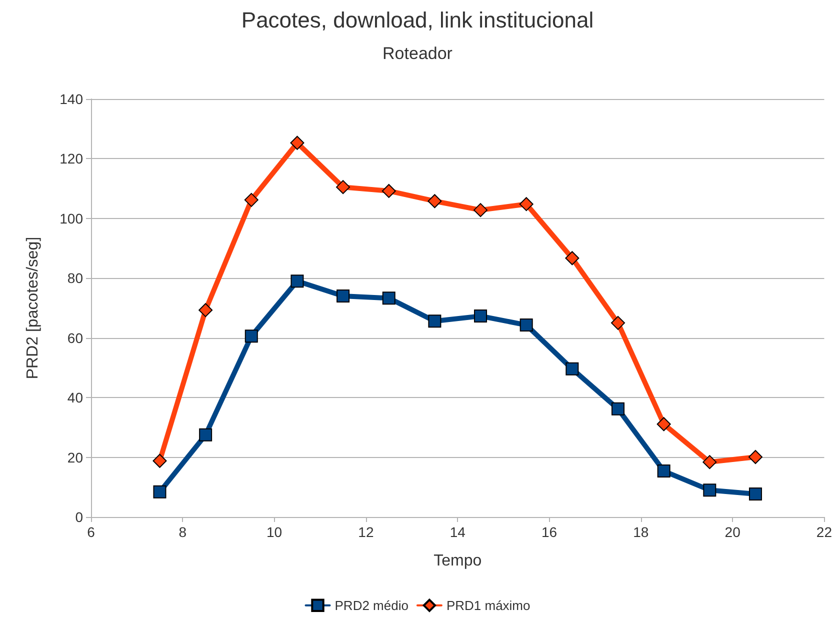 The image size is (835, 625). What do you see at coordinates (75, 338) in the screenshot?
I see `y-tick-label: 60` at bounding box center [75, 338].